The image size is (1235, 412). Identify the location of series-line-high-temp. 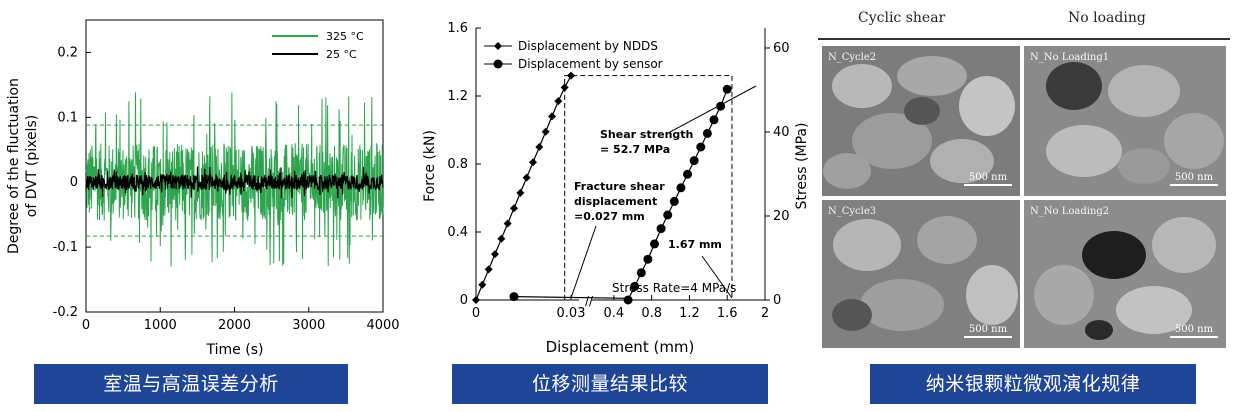
(234, 179).